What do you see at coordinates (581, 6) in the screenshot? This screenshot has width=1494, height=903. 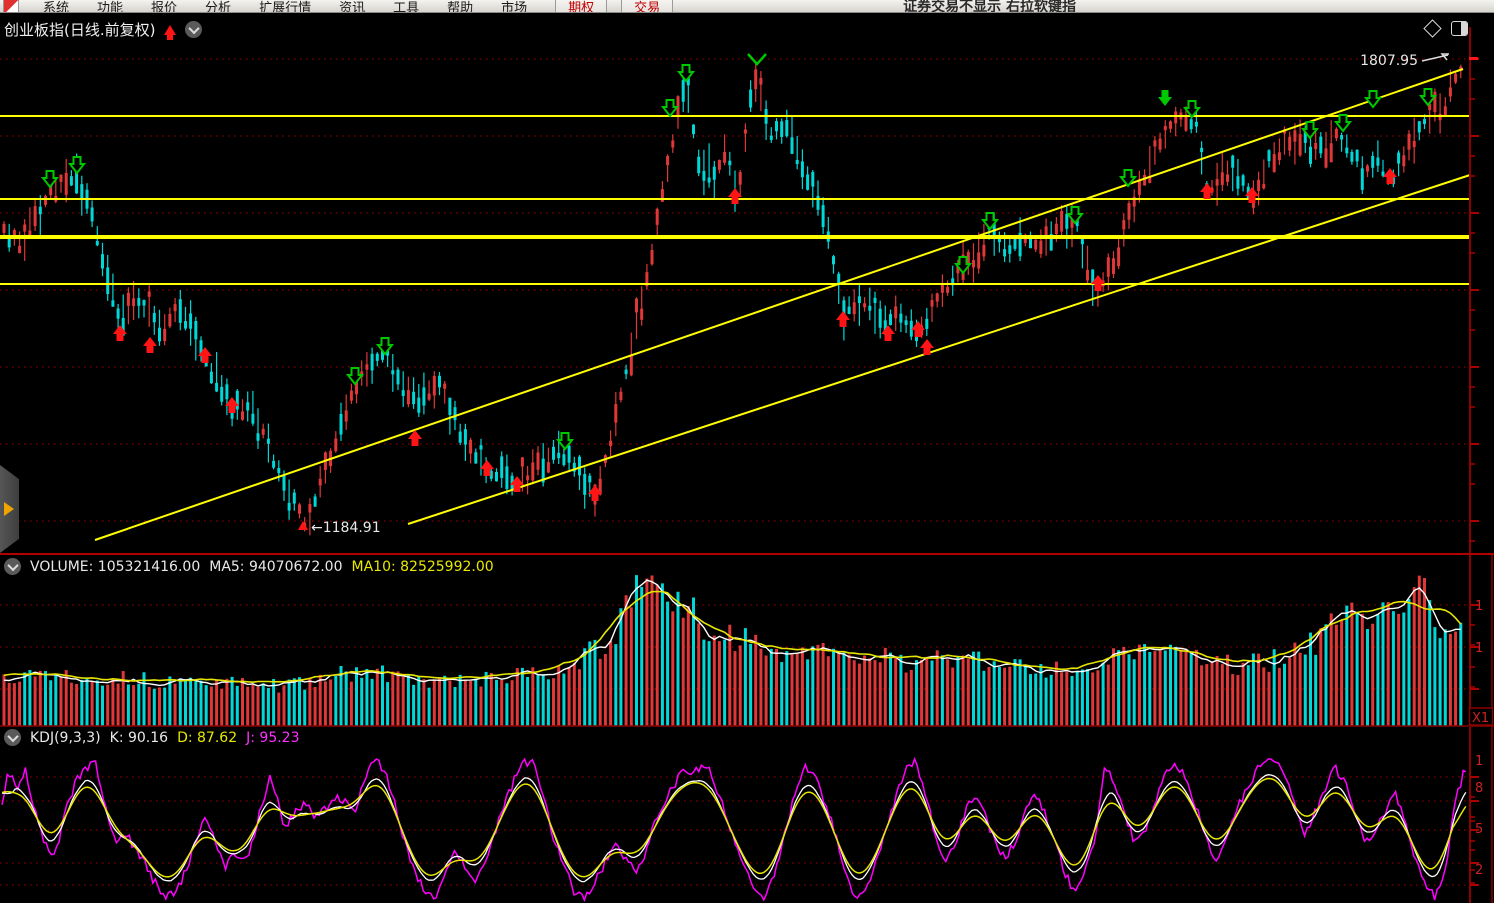 I see `menu-button: 期权` at bounding box center [581, 6].